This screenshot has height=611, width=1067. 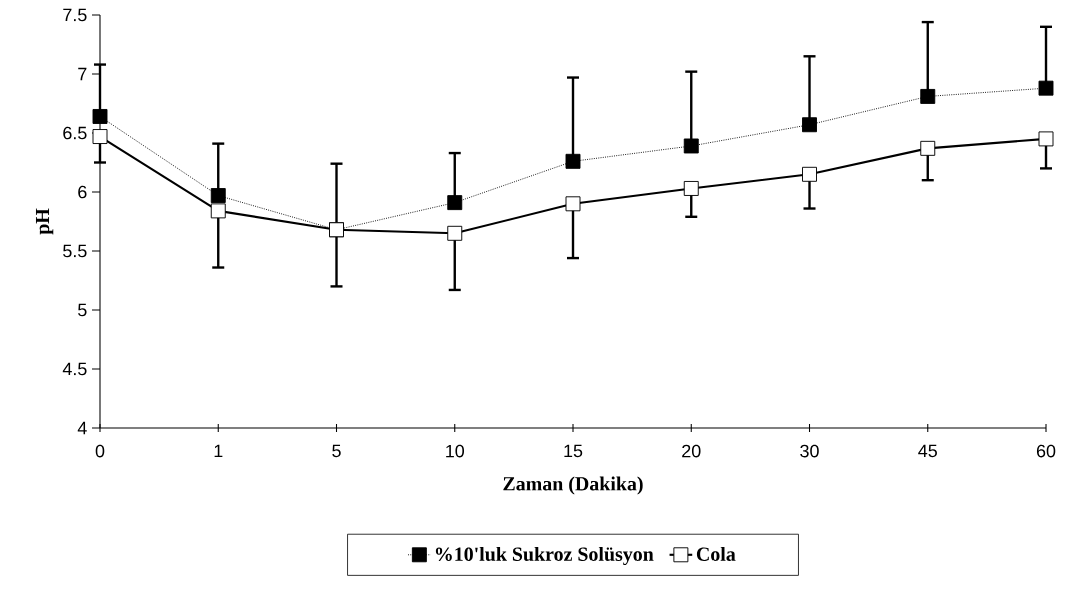 I want to click on y-tick-label: 5, so click(x=82, y=310).